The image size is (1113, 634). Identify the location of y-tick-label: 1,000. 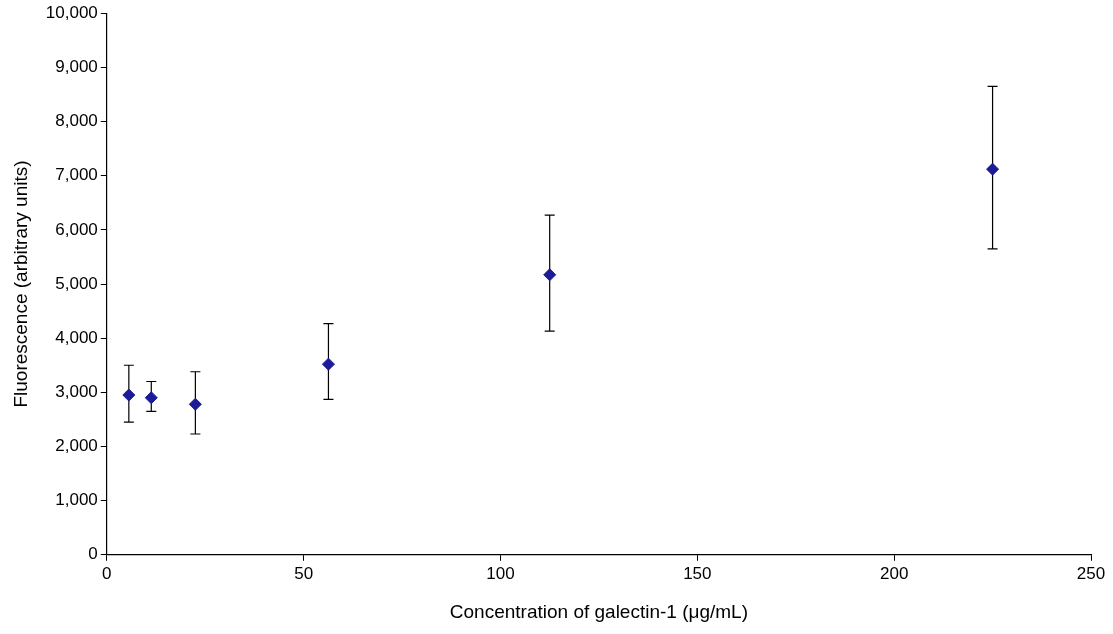
(76, 500).